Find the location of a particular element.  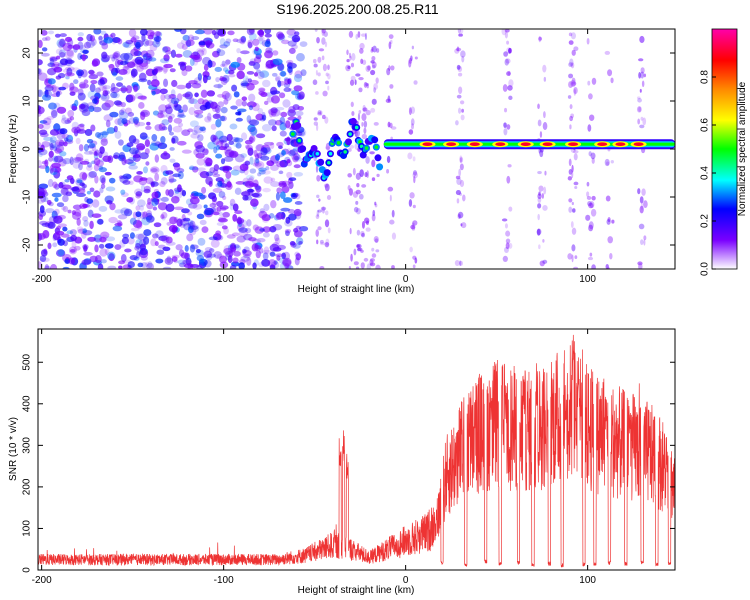

snr-x-tick-label: -200 is located at coordinates (42, 580).